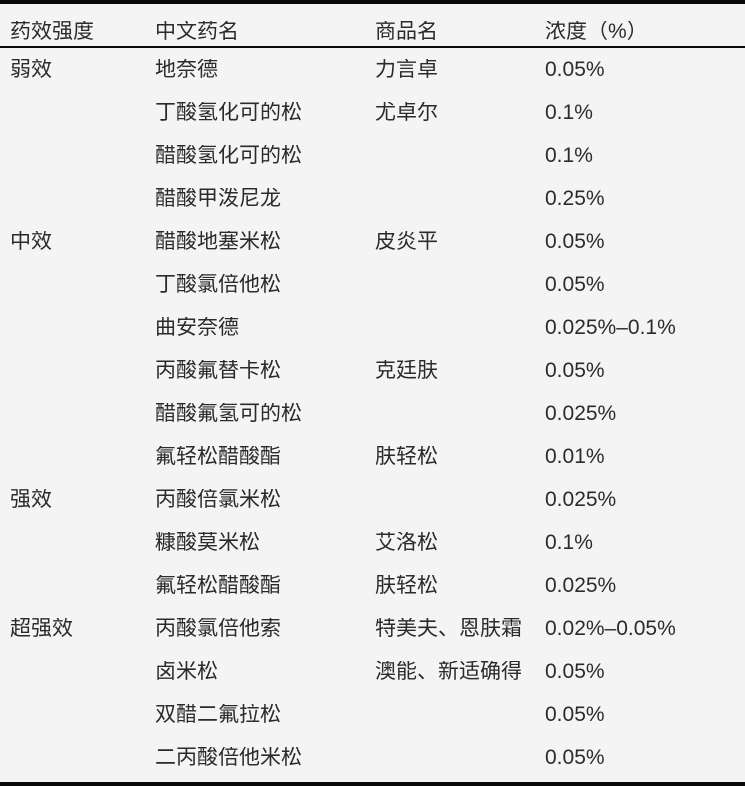 This screenshot has width=745, height=786. Describe the element at coordinates (228, 757) in the screenshot. I see `drug-name-cell: 二丙酸倍他米松` at that location.